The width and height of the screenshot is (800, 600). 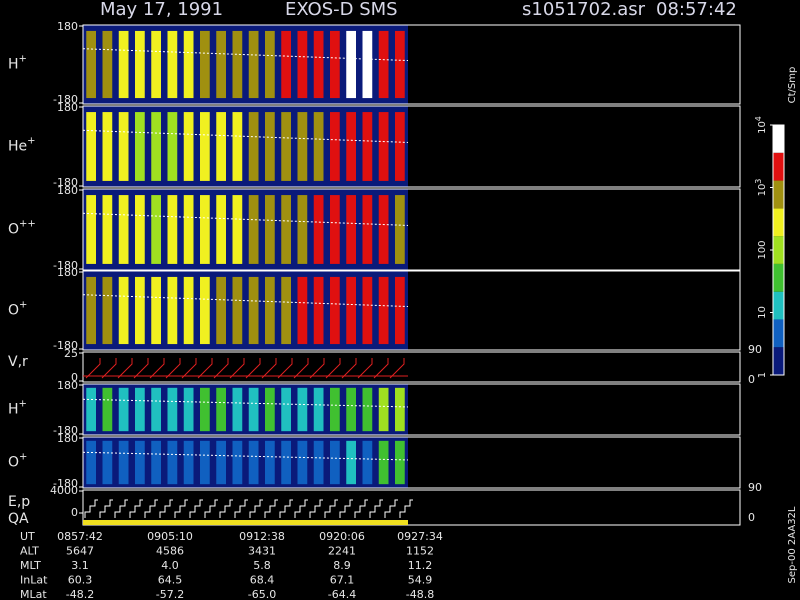 I want to click on ephem-name: InLat, so click(x=34, y=580).